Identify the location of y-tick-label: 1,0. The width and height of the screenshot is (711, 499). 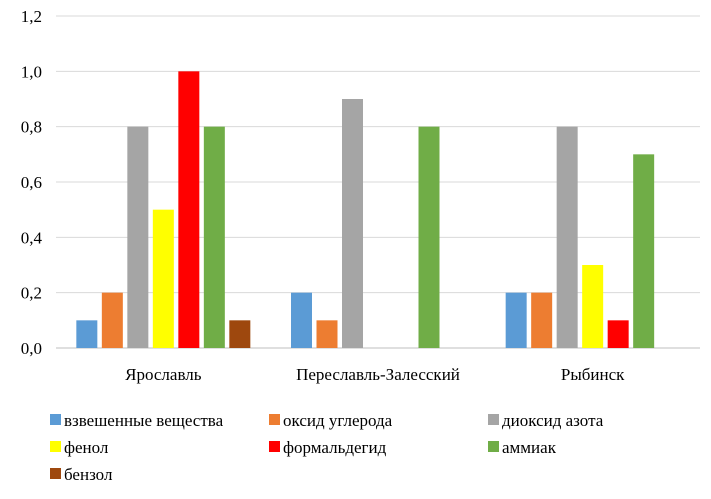
(31, 71).